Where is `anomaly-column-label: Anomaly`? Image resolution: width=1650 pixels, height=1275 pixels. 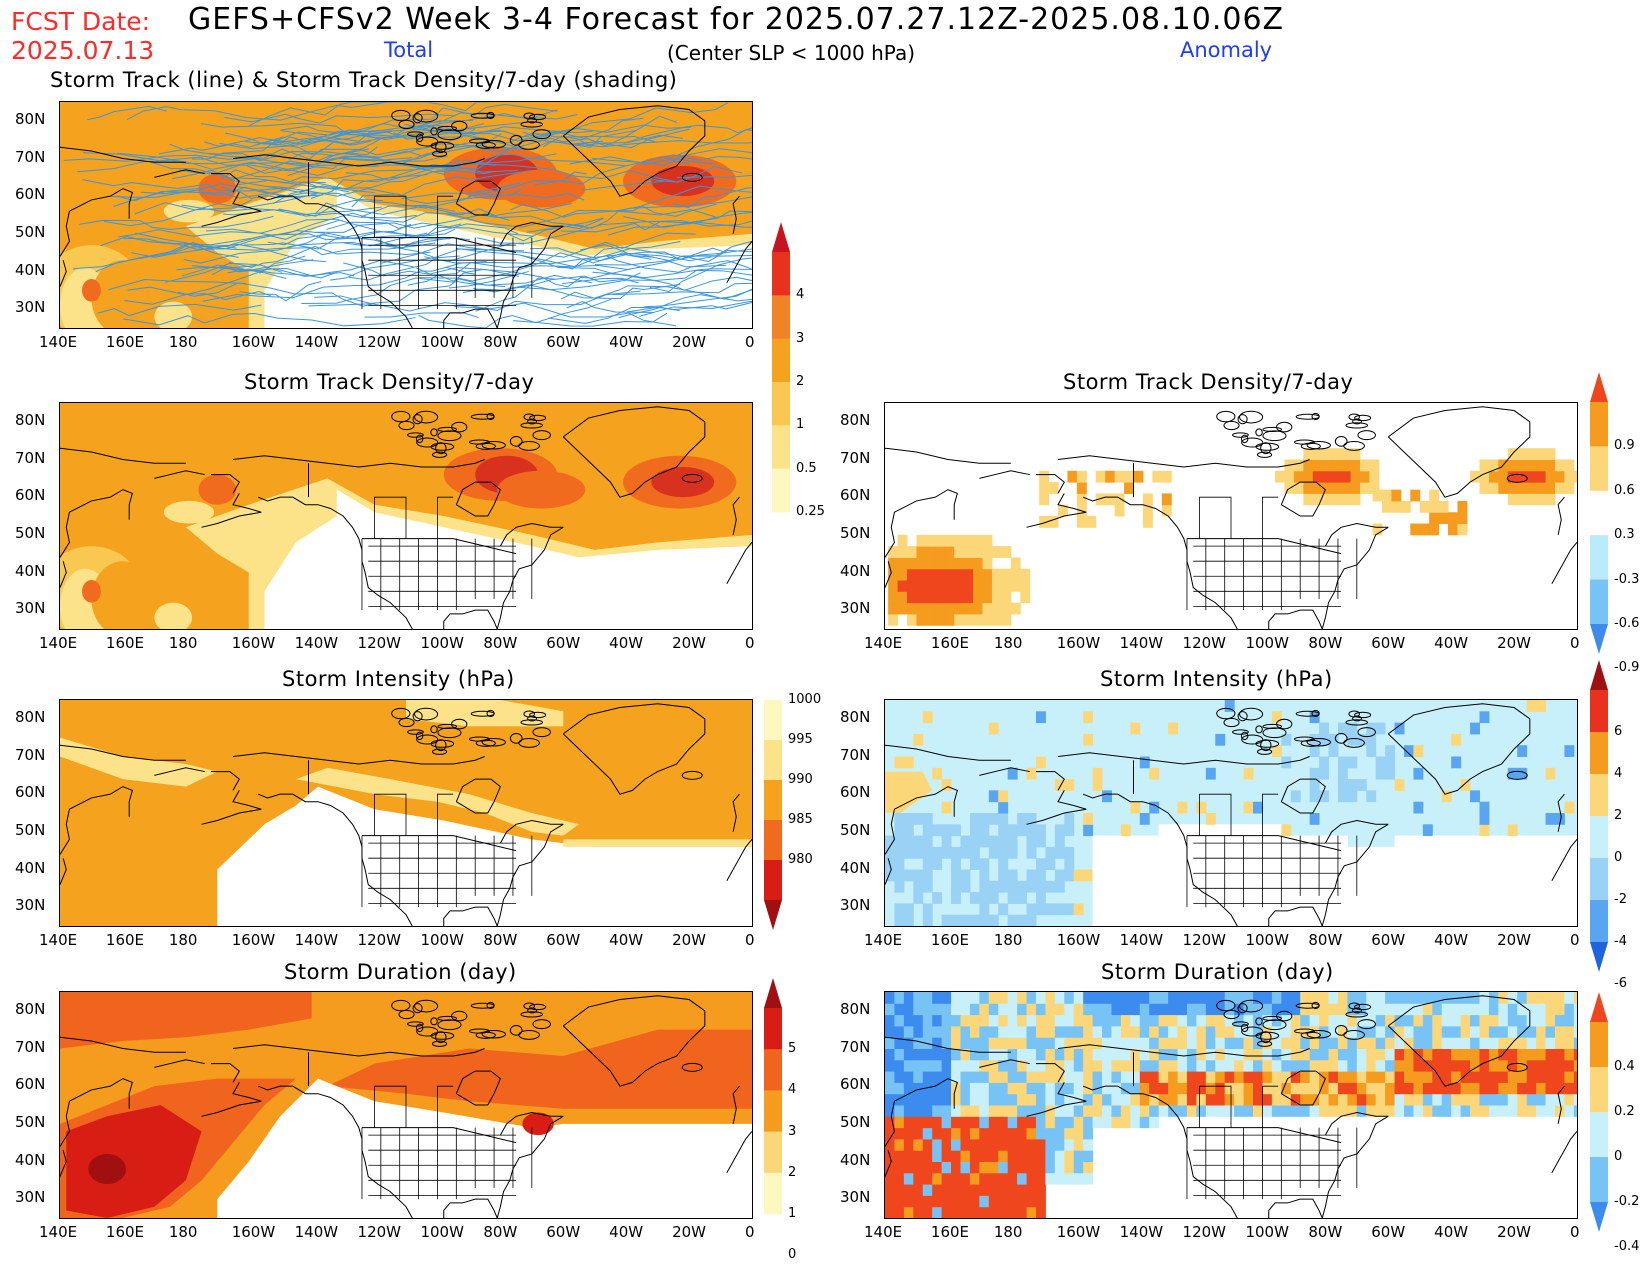
anomaly-column-label: Anomaly is located at coordinates (1226, 50).